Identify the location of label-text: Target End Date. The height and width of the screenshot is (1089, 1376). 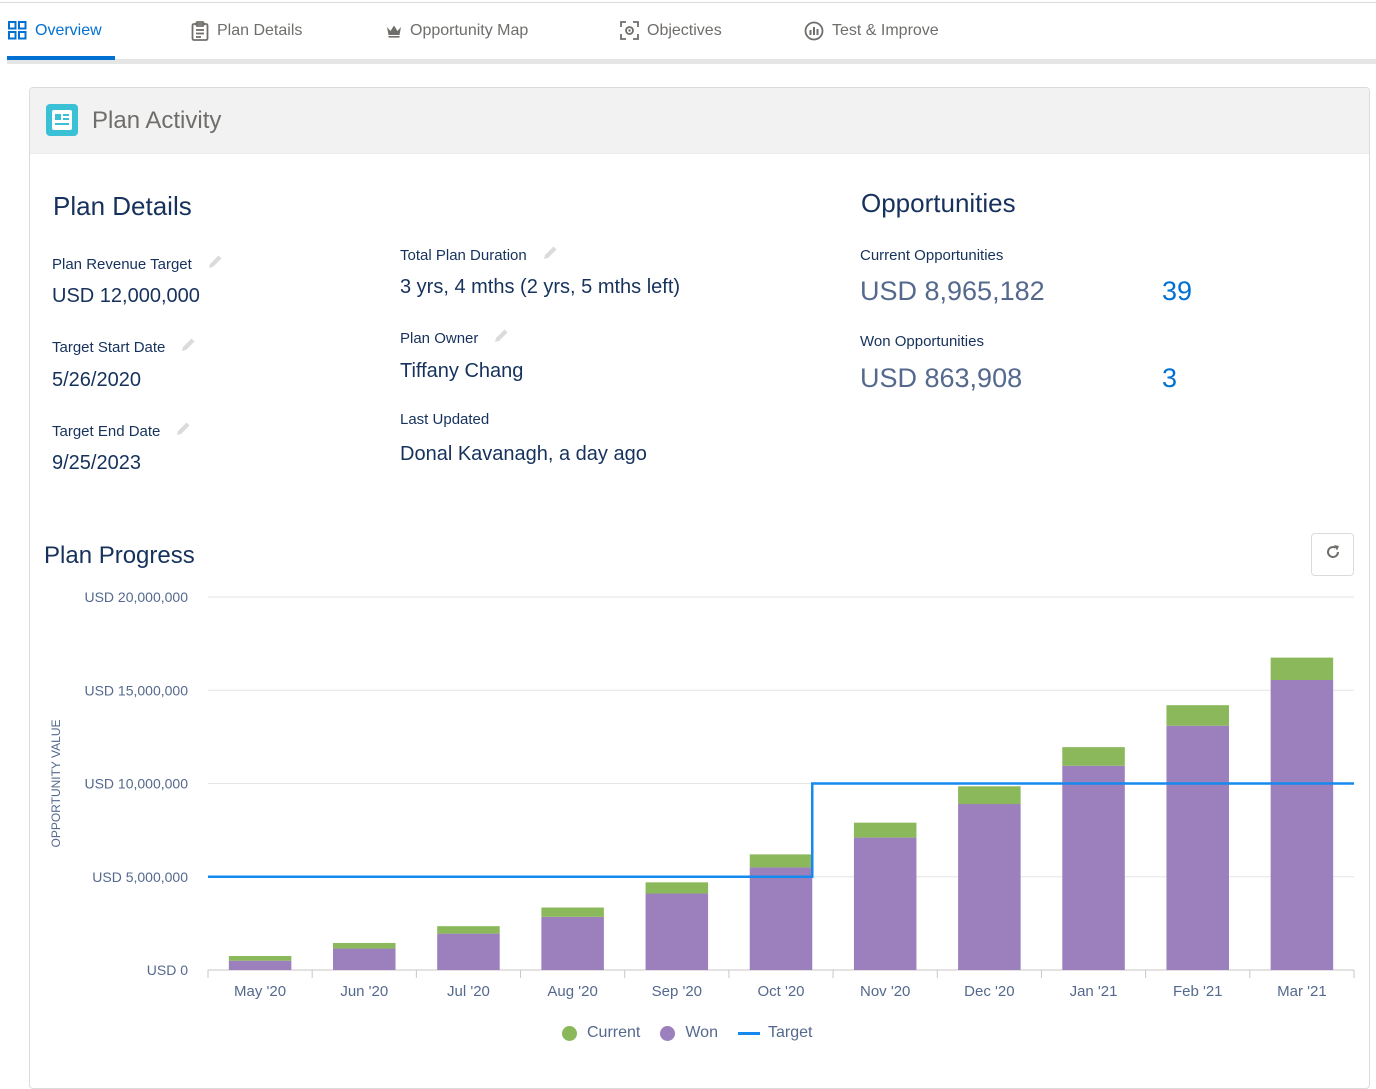
(106, 431).